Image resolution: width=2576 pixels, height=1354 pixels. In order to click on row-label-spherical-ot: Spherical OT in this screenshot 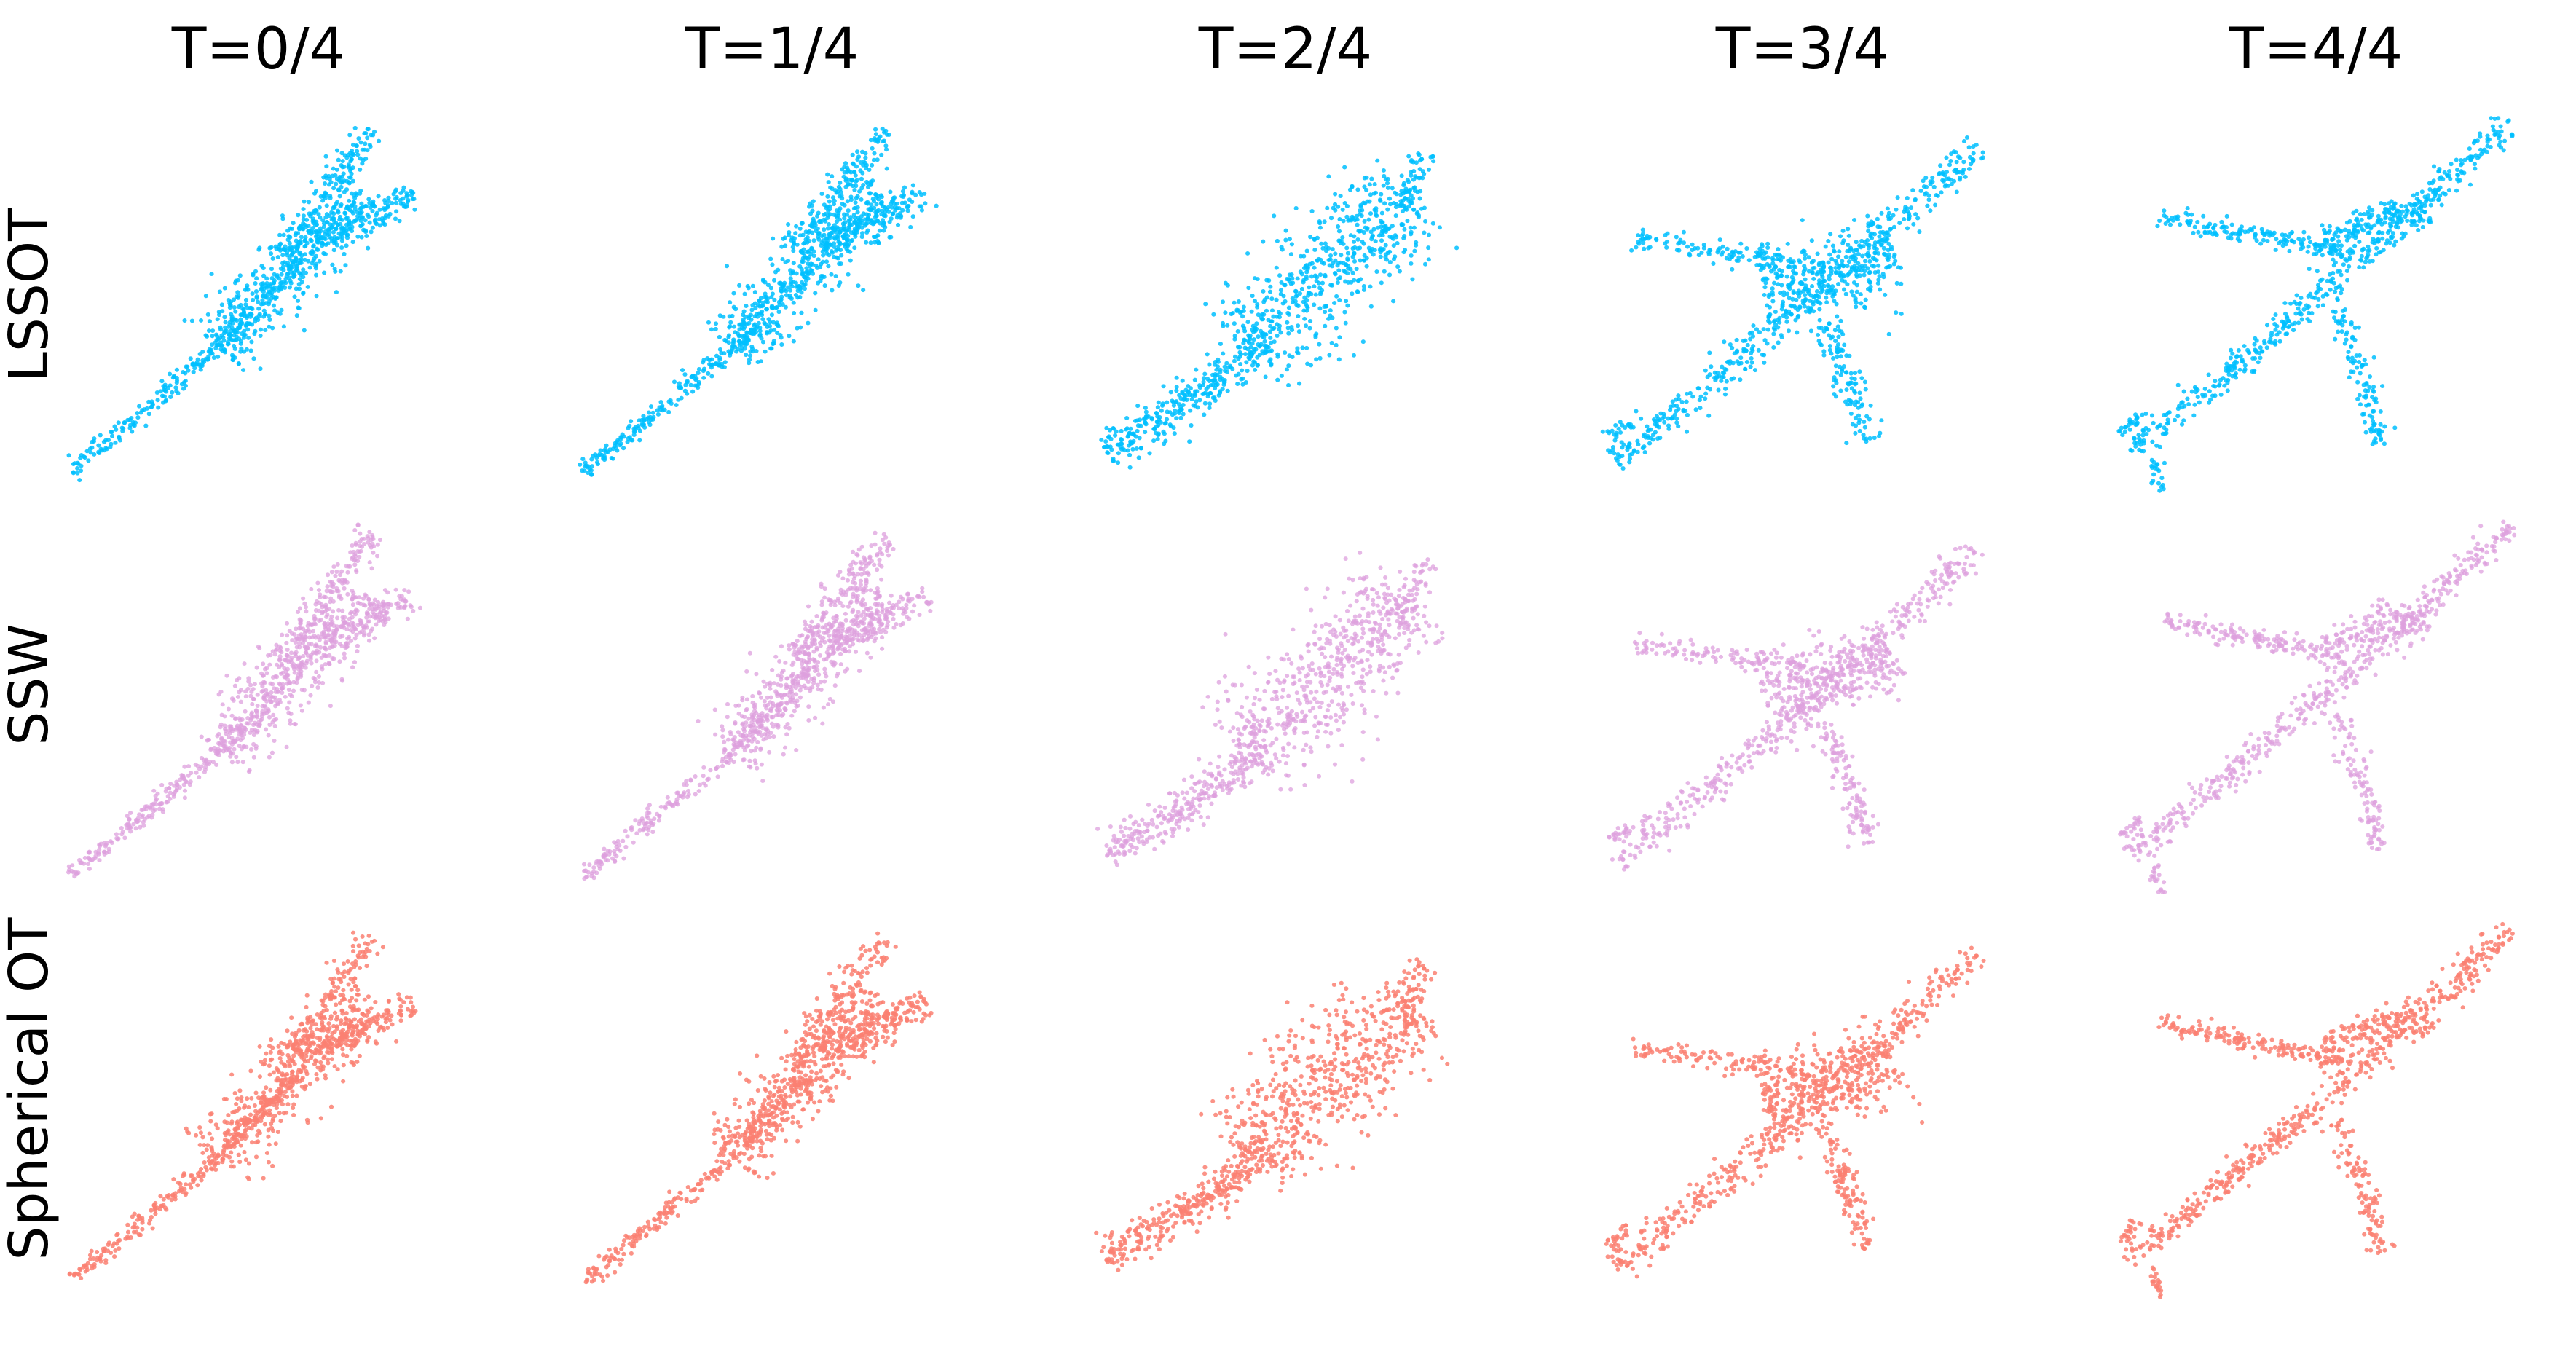, I will do `click(30, 1089)`.